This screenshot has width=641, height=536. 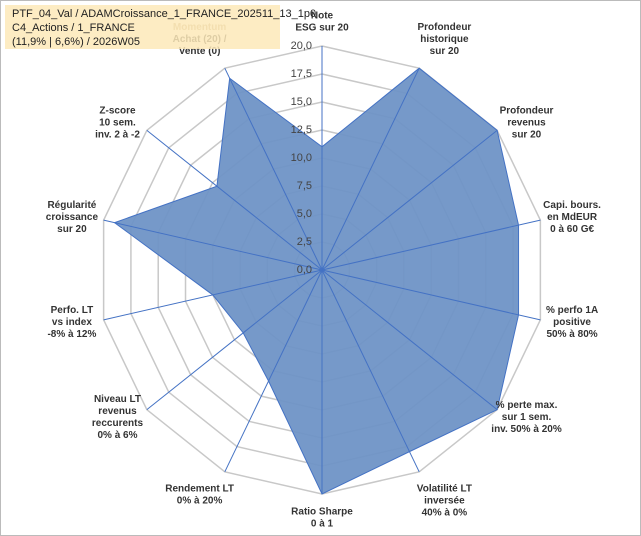 What do you see at coordinates (444, 500) in the screenshot?
I see `category-label: inversée` at bounding box center [444, 500].